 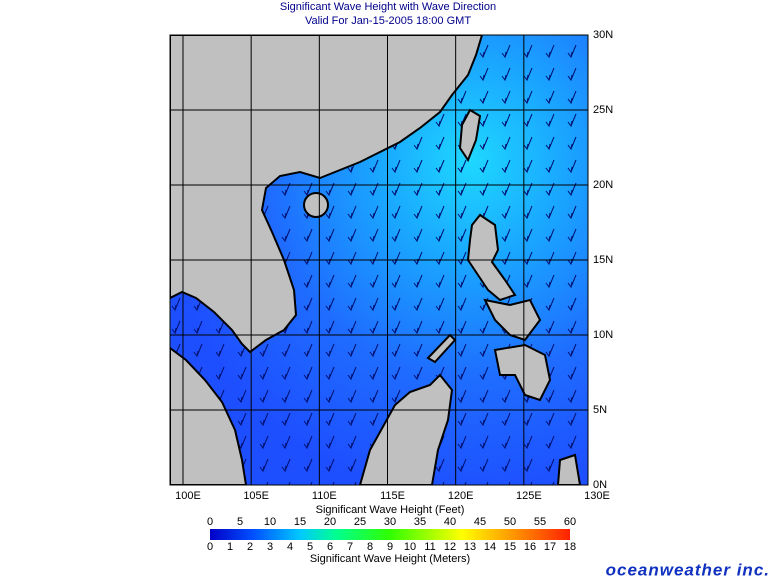 What do you see at coordinates (570, 547) in the screenshot?
I see `meters-tick: 18` at bounding box center [570, 547].